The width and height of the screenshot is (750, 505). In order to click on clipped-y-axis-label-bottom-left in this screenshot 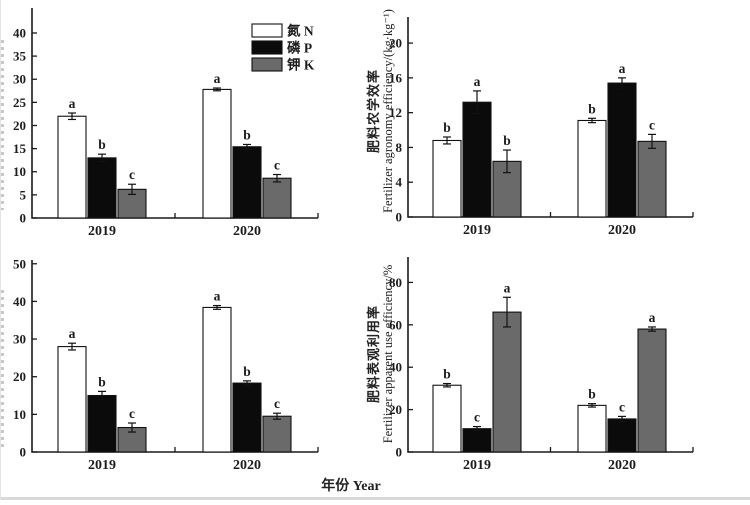, I will do `click(2, 370)`.